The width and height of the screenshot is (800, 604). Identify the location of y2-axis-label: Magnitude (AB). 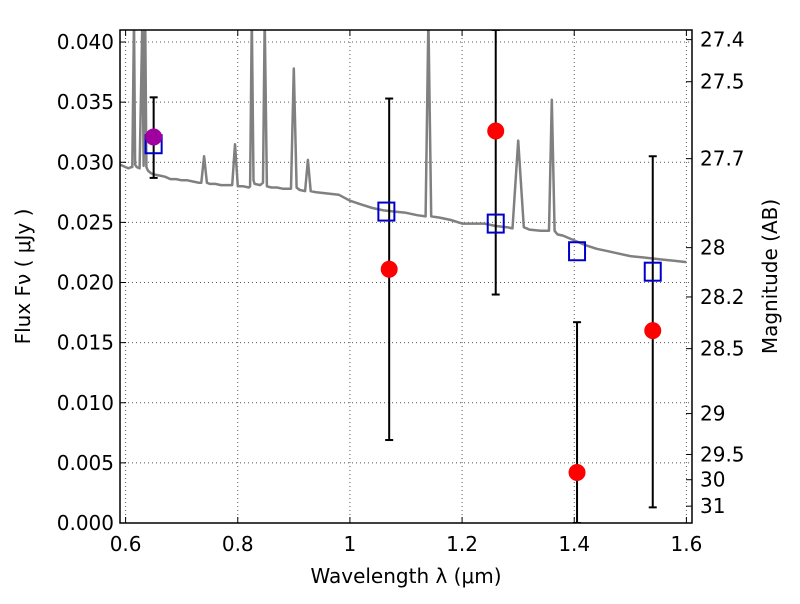
(770, 276).